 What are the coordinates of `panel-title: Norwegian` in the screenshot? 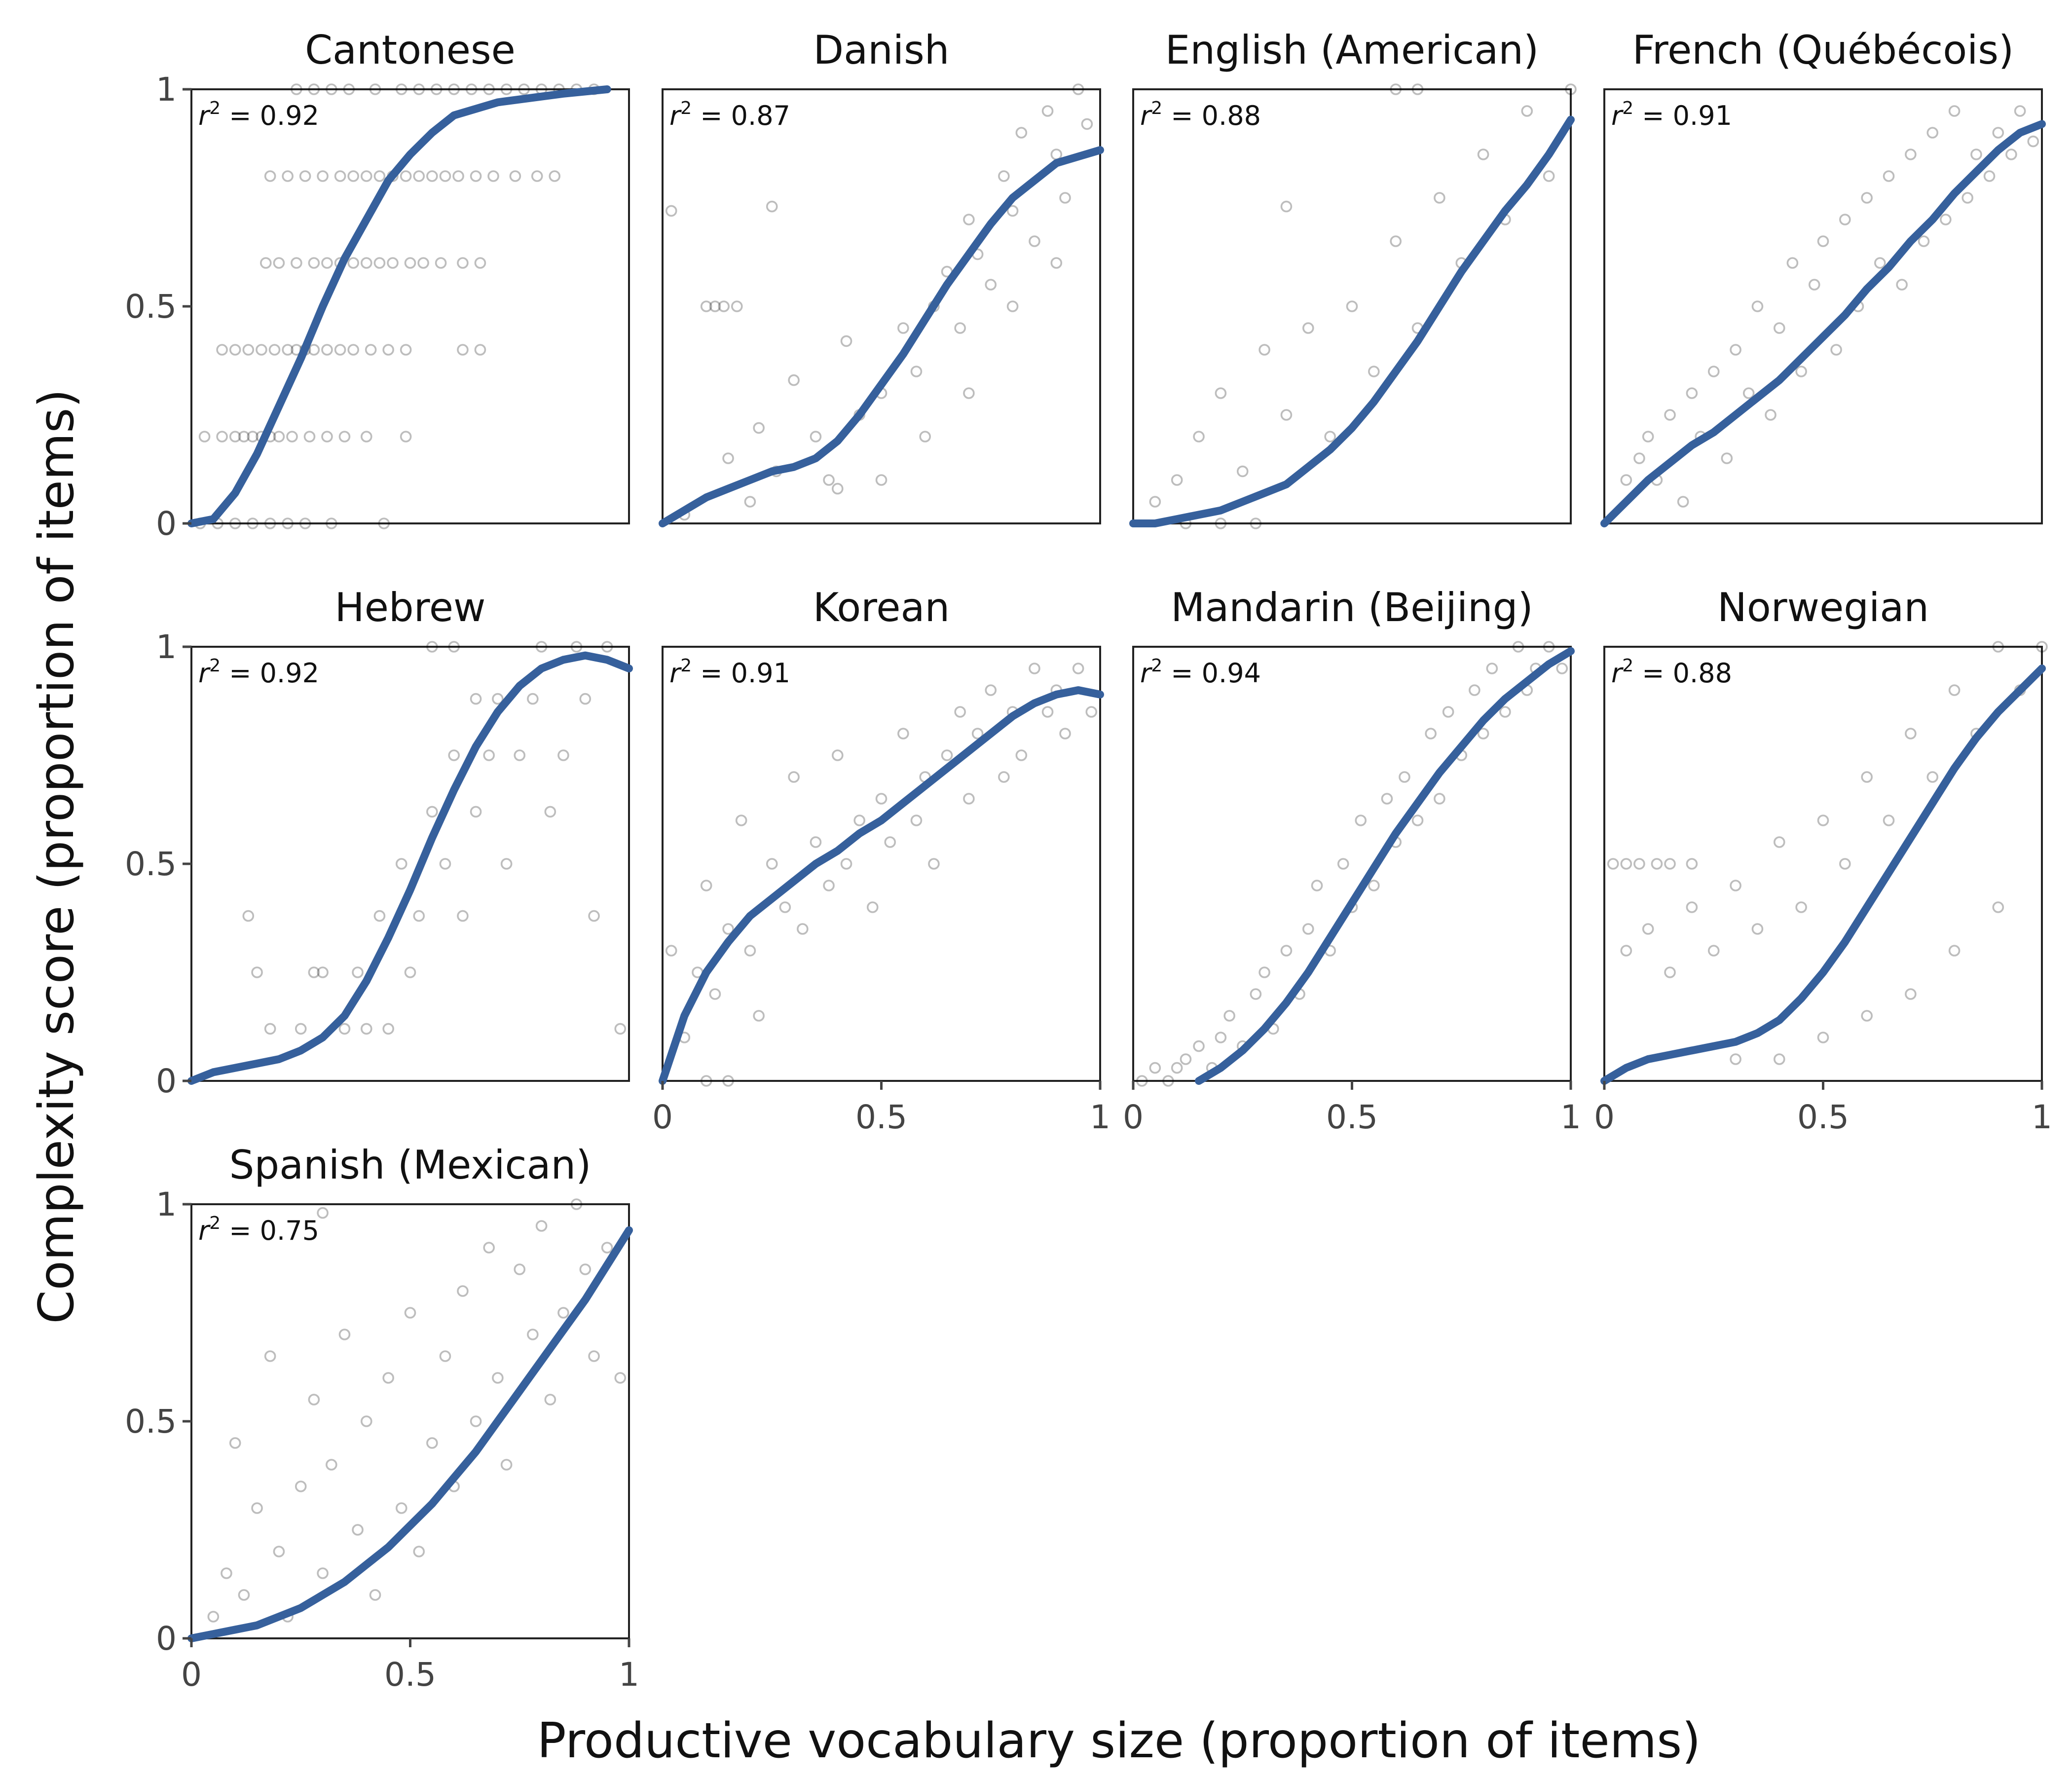 It's located at (1823, 607).